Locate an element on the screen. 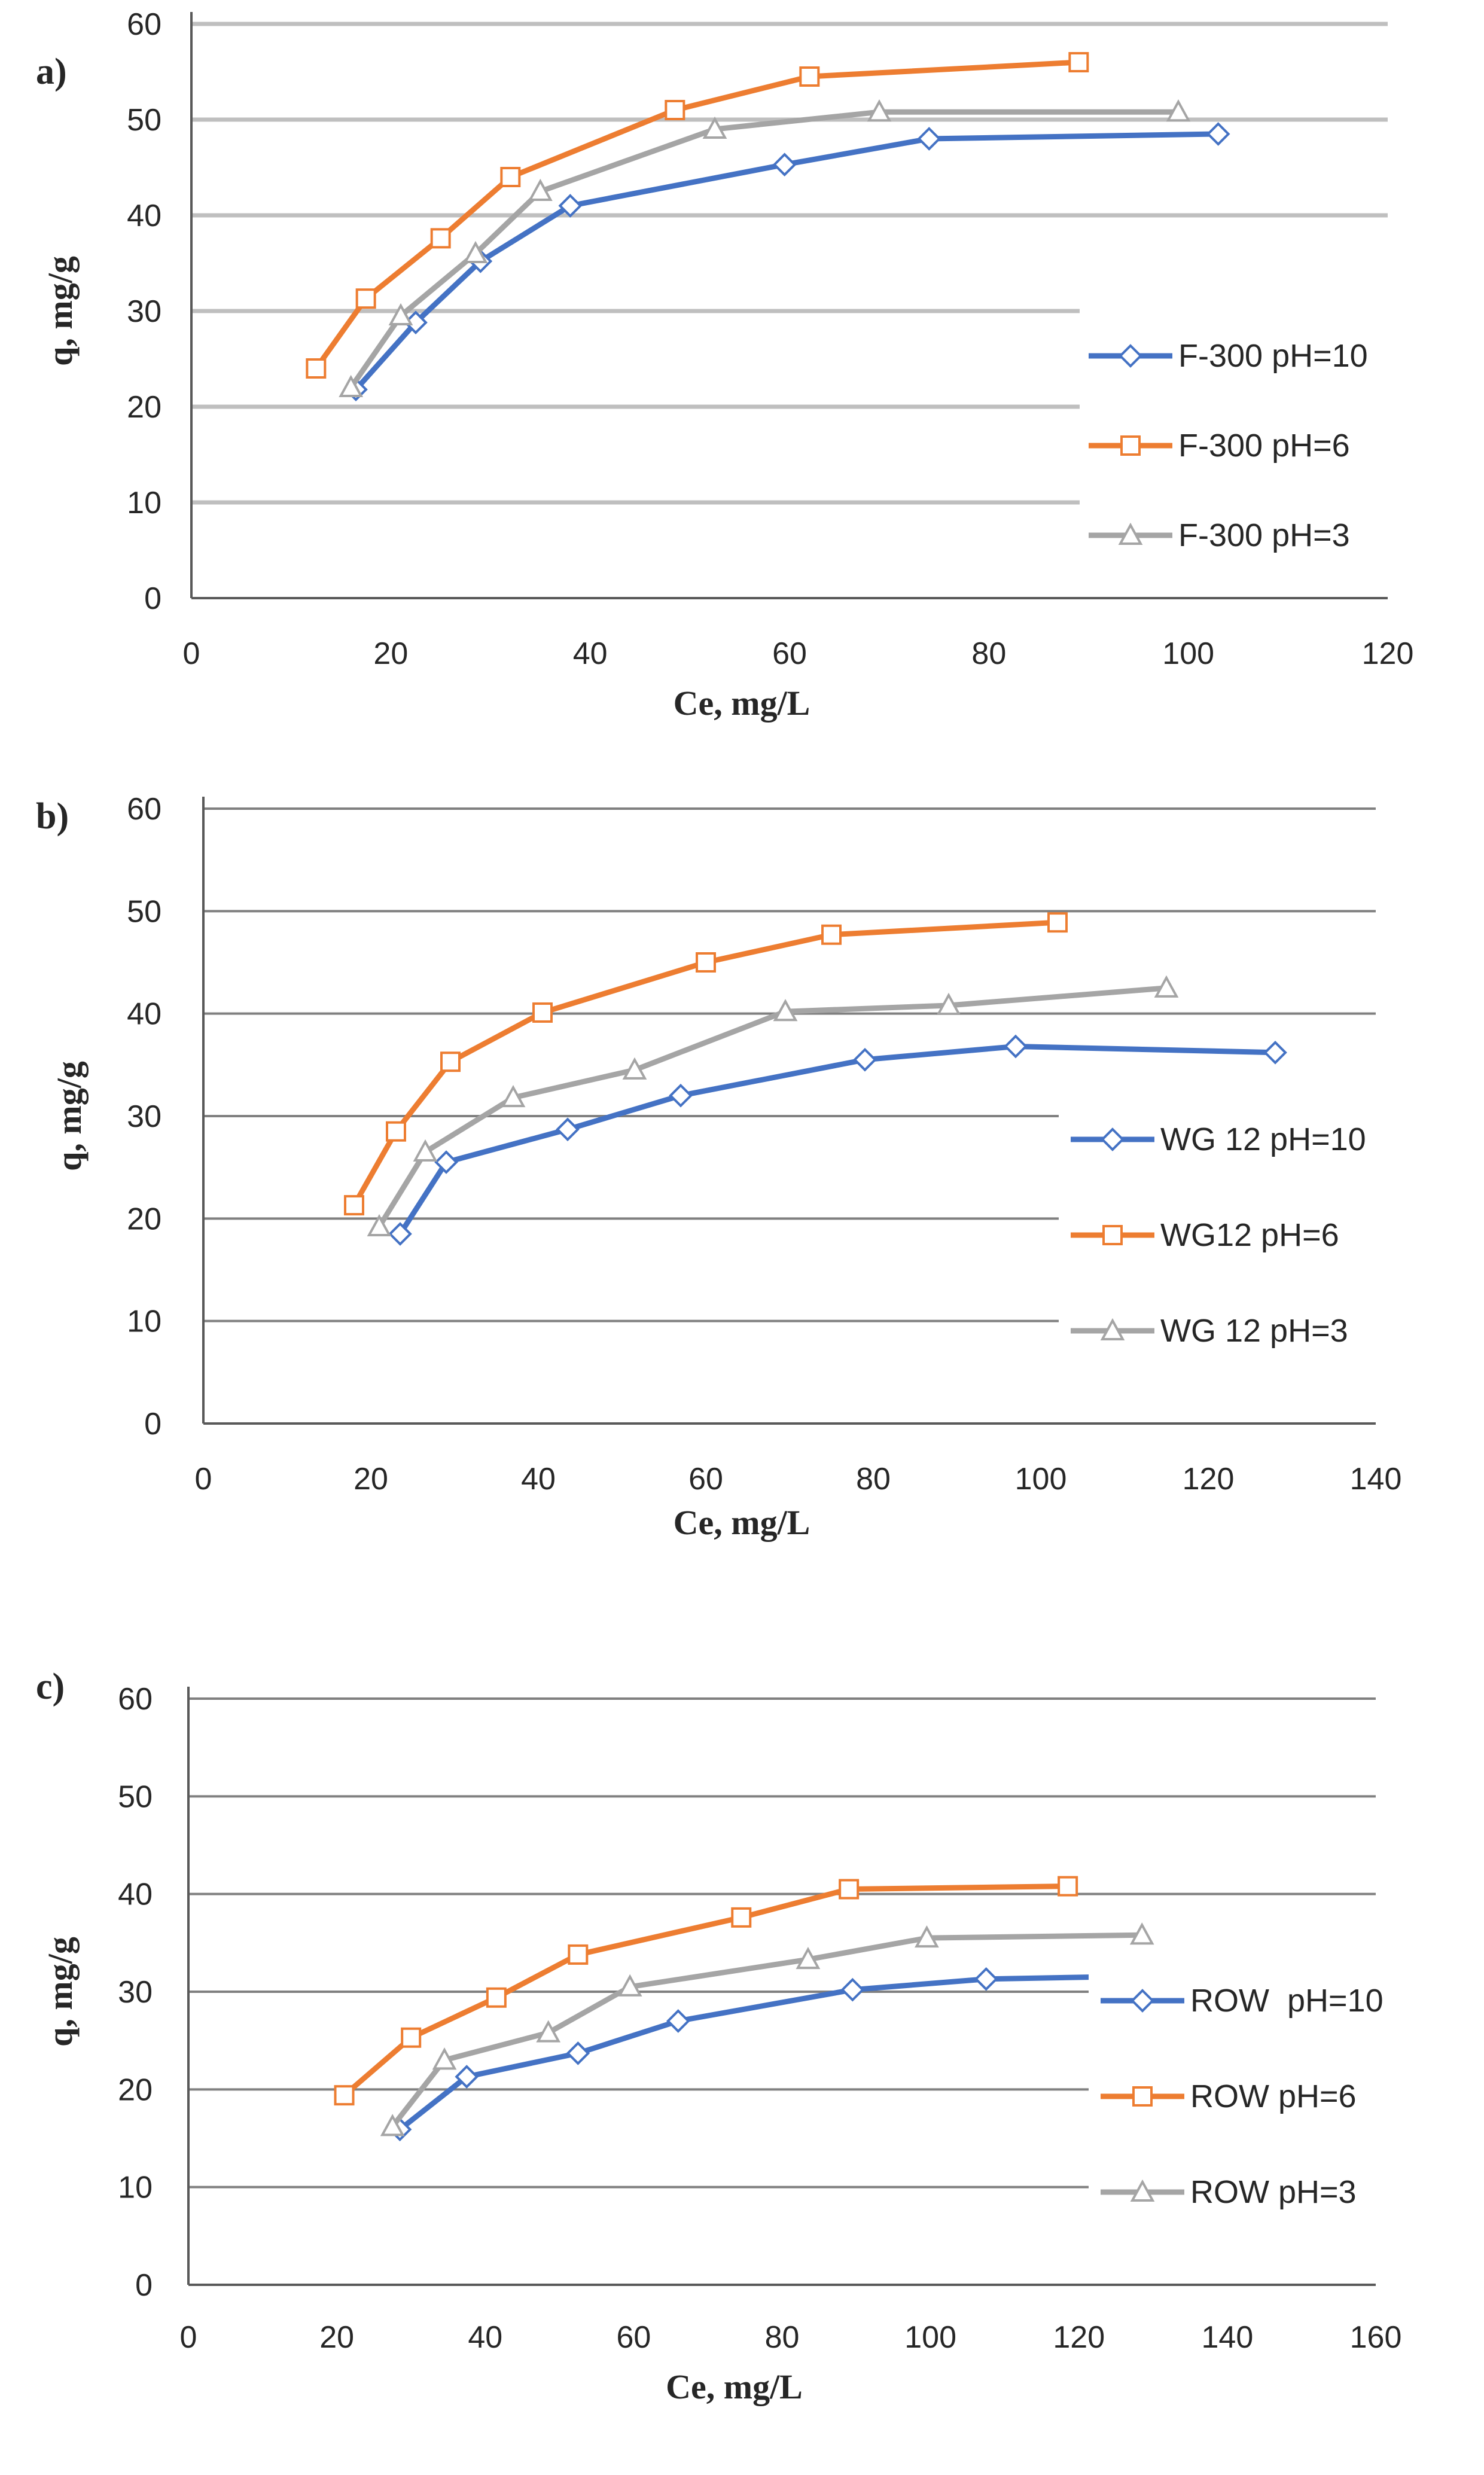  x-tick-label: 20 is located at coordinates (371, 1479).